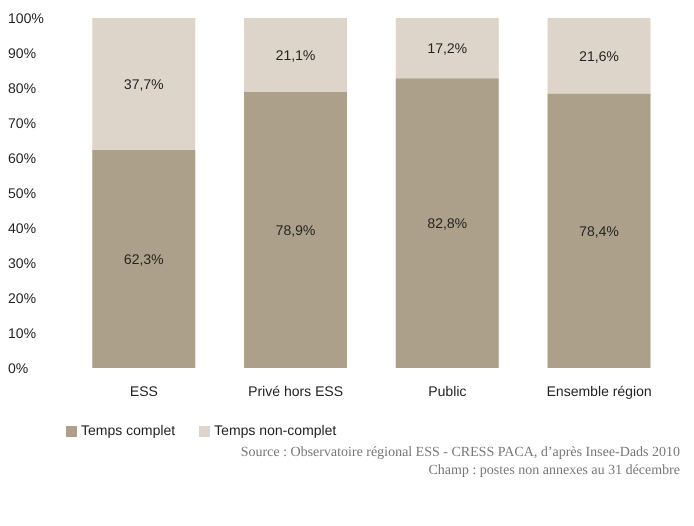 Image resolution: width=694 pixels, height=526 pixels. Describe the element at coordinates (22, 158) in the screenshot. I see `y-tick-label: 60%` at that location.